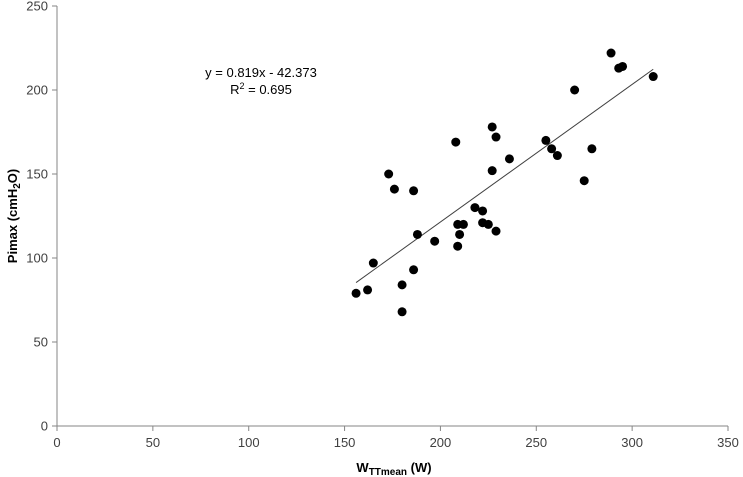 The height and width of the screenshot is (477, 743). What do you see at coordinates (396, 438) in the screenshot?
I see `x-axis-ticks: 0 50 100 150 200 250 300 350` at bounding box center [396, 438].